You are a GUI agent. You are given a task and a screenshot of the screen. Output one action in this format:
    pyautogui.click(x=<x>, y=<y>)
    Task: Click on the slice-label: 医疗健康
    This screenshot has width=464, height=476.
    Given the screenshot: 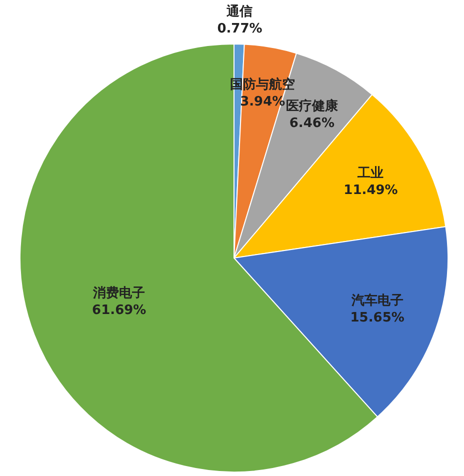 What is the action you would take?
    pyautogui.click(x=312, y=106)
    